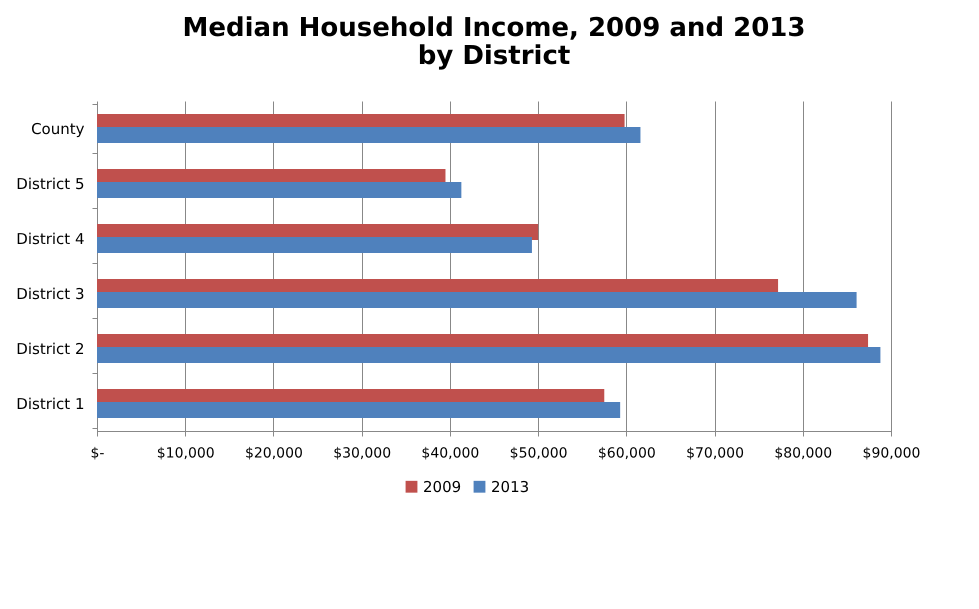 This screenshot has width=979, height=609. Describe the element at coordinates (627, 454) in the screenshot. I see `x-tick-label: $60,000` at that location.